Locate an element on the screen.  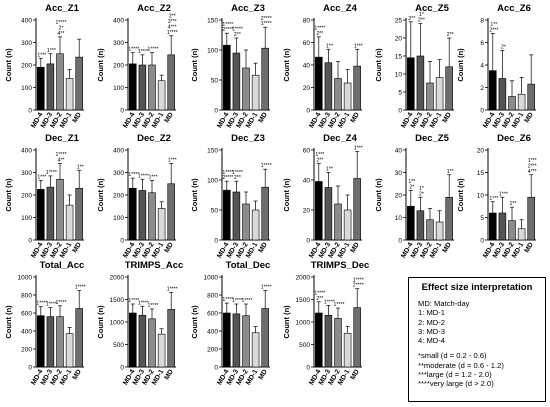
chart-title: TRIMPS_Dec is located at coordinates (340, 265).